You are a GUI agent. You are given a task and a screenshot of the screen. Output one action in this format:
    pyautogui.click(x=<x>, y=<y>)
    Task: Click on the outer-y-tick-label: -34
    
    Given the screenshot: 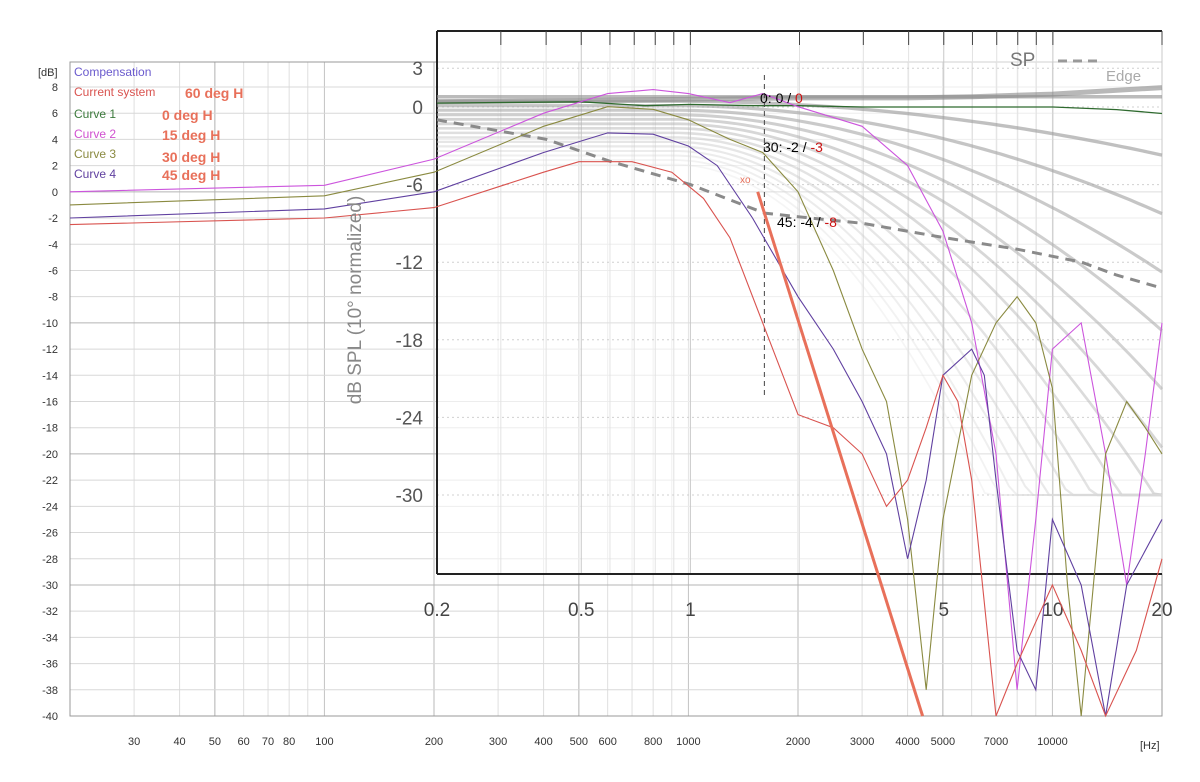 What is the action you would take?
    pyautogui.click(x=50, y=638)
    